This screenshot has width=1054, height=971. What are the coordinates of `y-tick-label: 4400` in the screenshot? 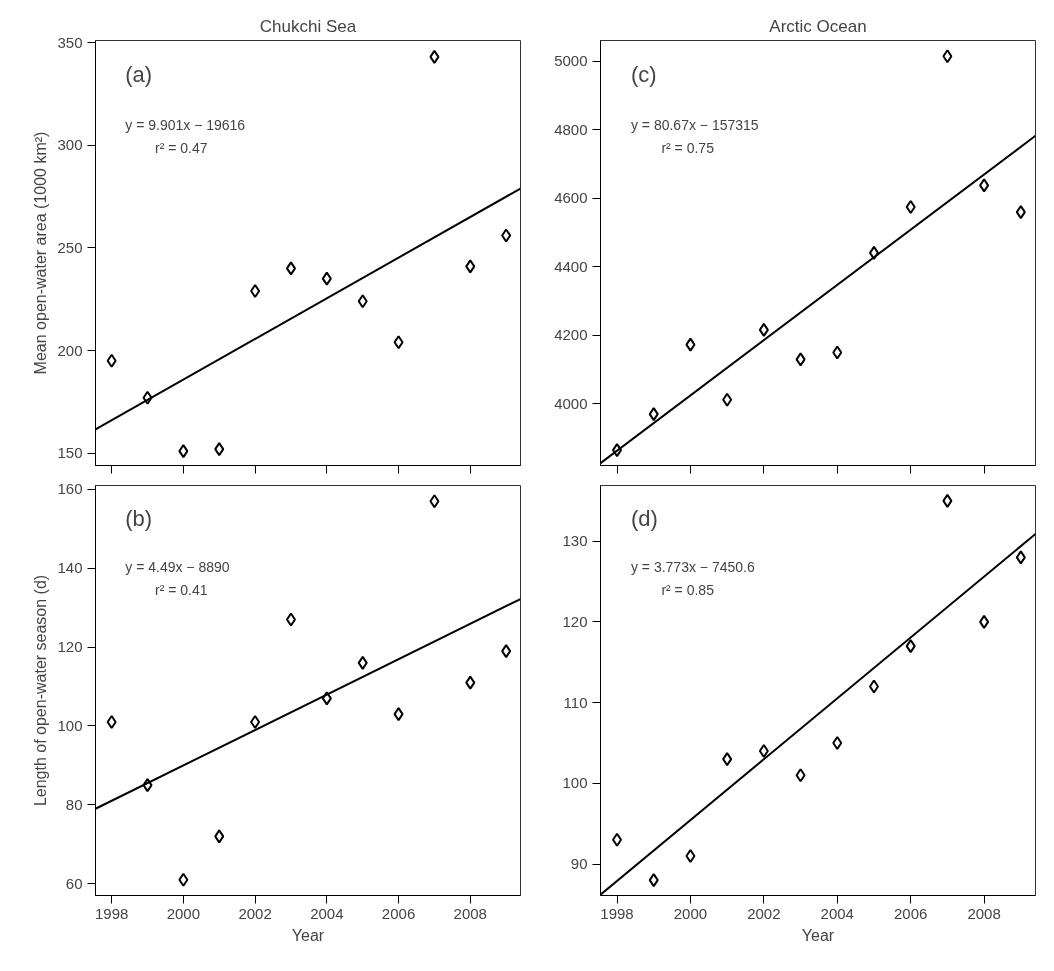 It's located at (571, 266).